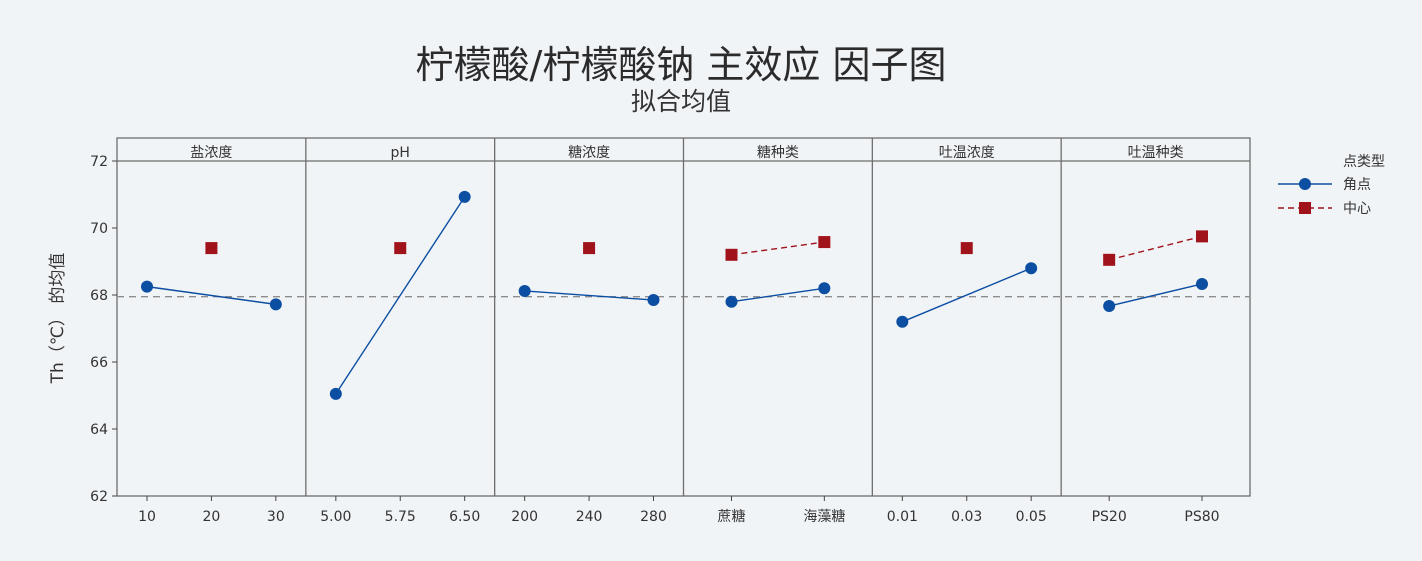 Image resolution: width=1422 pixels, height=561 pixels. Describe the element at coordinates (99, 229) in the screenshot. I see `y-tick-label: 70` at that location.